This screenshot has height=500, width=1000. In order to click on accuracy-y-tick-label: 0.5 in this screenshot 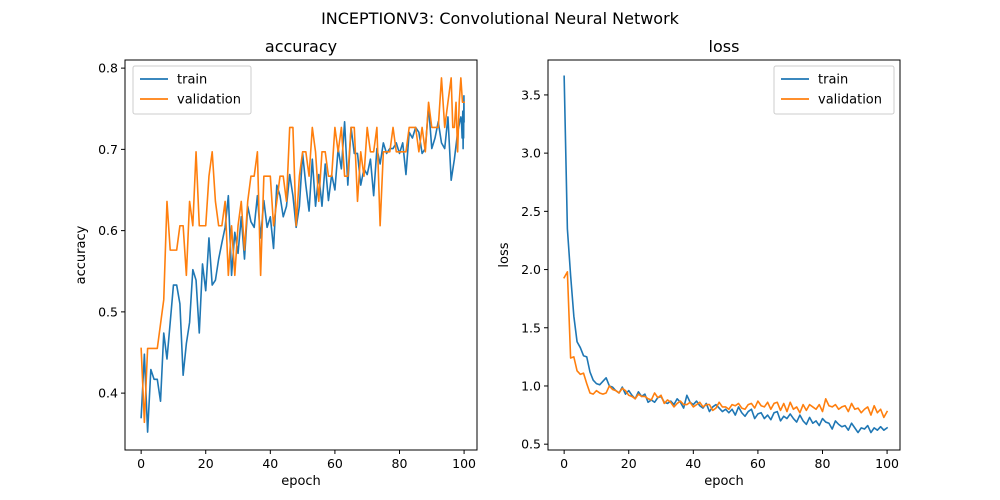, I will do `click(108, 311)`.